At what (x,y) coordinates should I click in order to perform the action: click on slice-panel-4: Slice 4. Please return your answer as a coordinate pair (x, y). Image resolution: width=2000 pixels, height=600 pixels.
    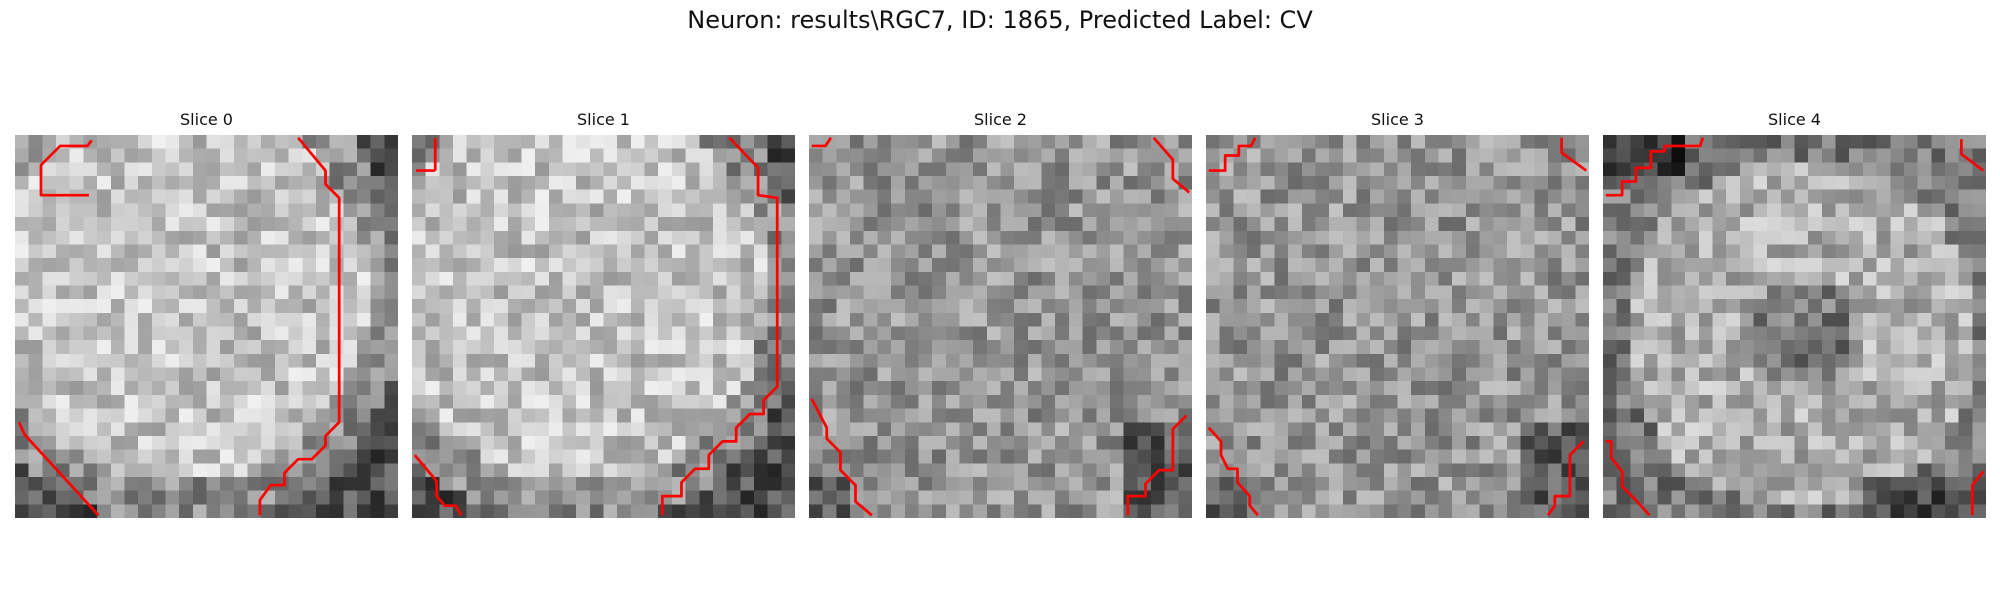
    Looking at the image, I should click on (1794, 313).